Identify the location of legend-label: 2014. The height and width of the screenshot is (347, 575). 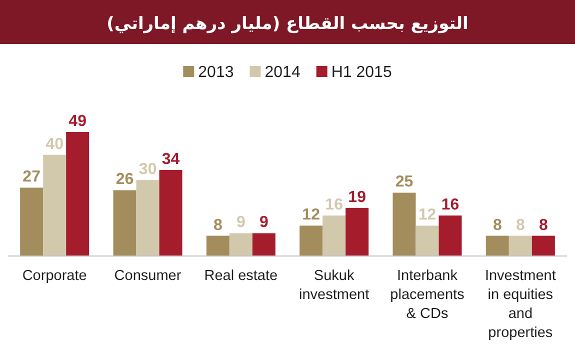
(282, 72).